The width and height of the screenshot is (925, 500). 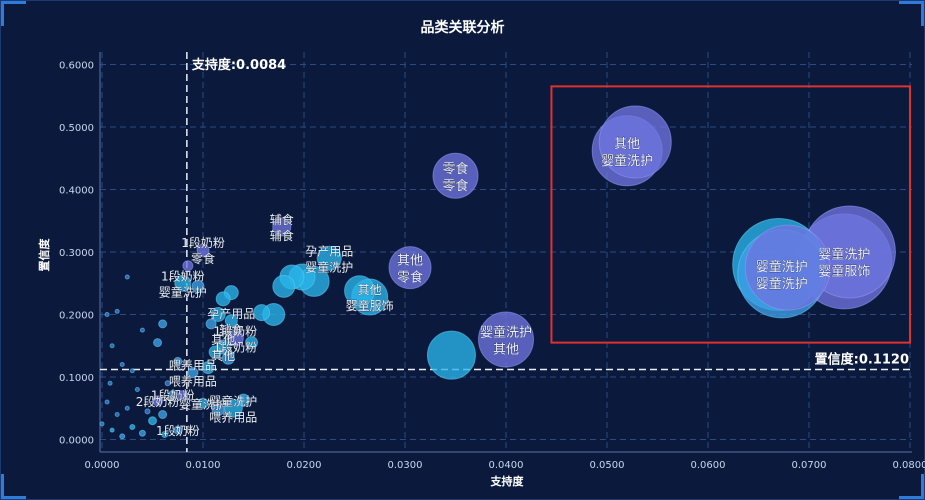 What do you see at coordinates (76, 191) in the screenshot?
I see `y-tick-label: 0.4000` at bounding box center [76, 191].